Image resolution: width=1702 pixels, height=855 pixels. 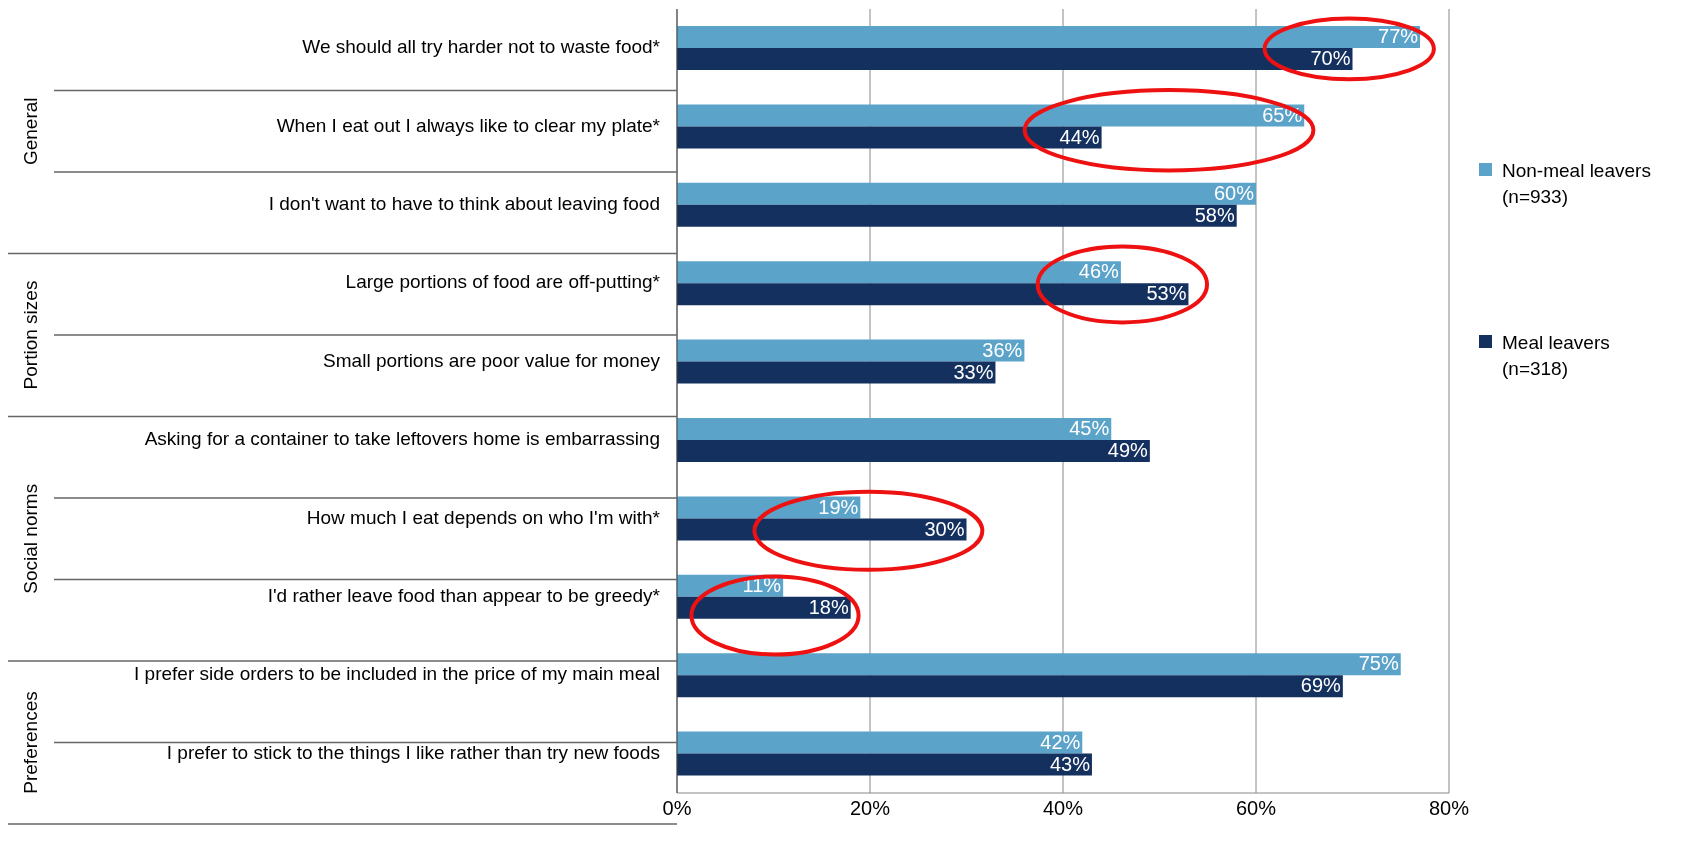 What do you see at coordinates (503, 282) in the screenshot?
I see `y-tick-label: Large portions of food are off-putting*` at bounding box center [503, 282].